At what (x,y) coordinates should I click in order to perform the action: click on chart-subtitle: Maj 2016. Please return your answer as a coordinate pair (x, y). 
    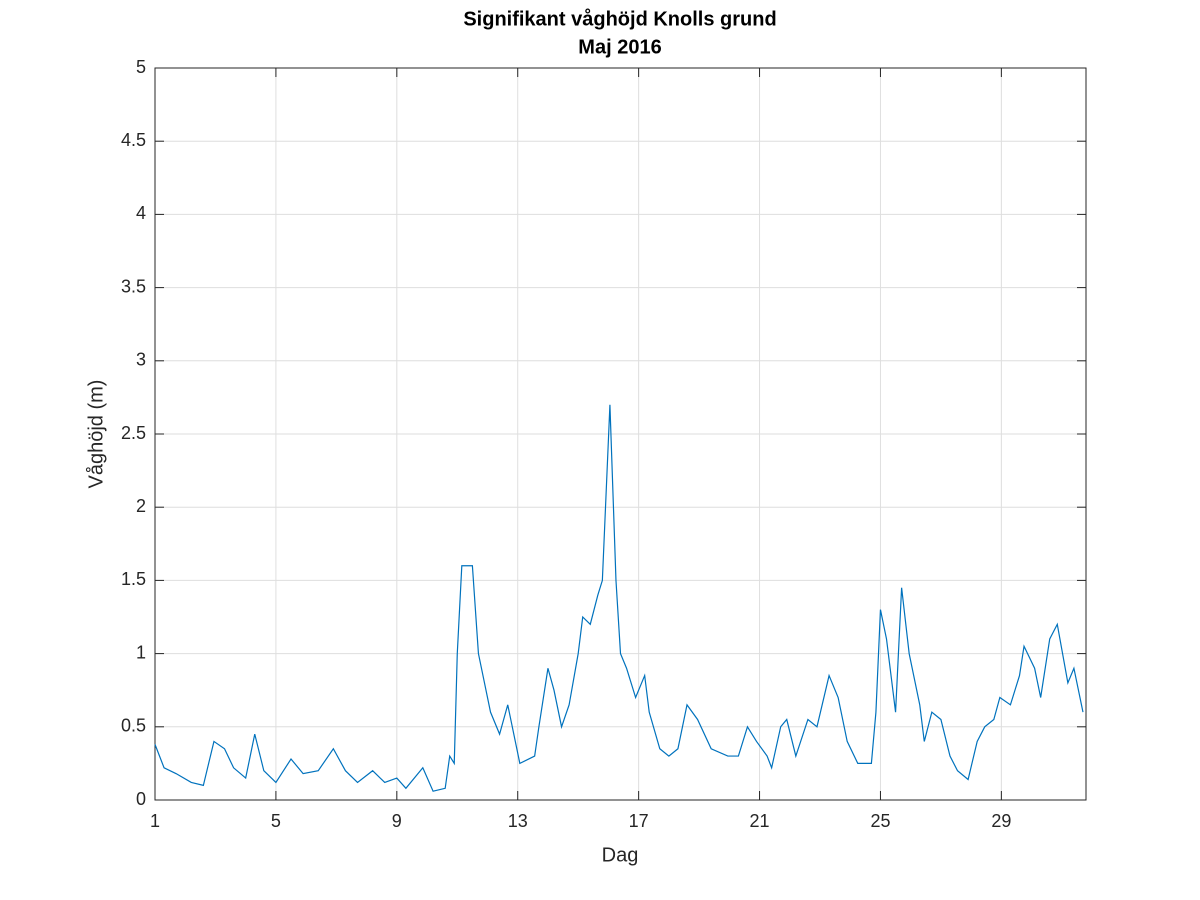
    Looking at the image, I should click on (619, 47).